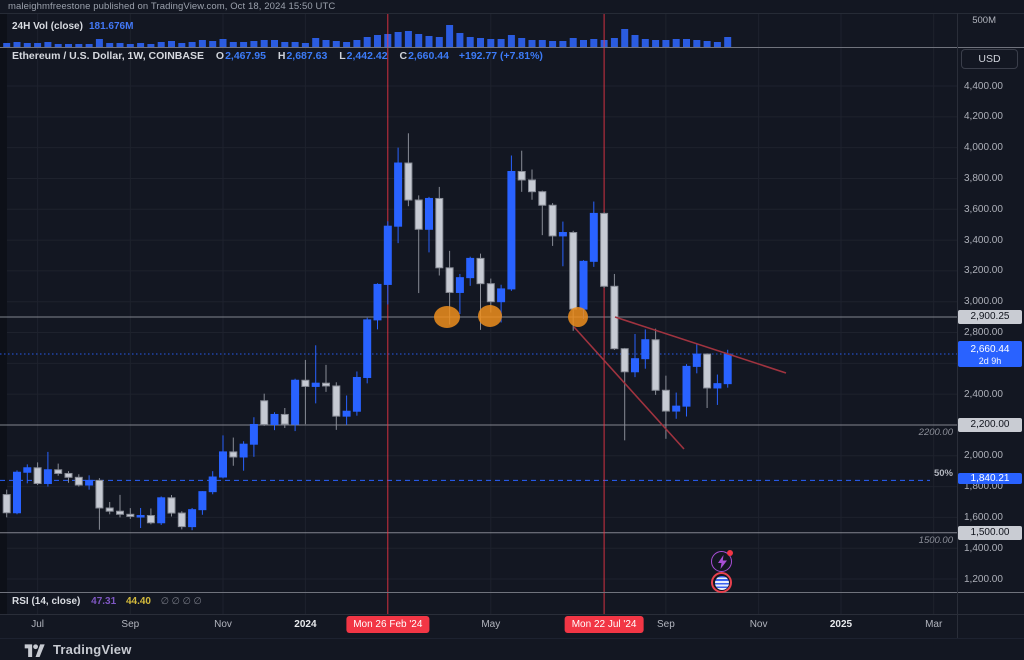 Image resolution: width=1024 pixels, height=660 pixels. I want to click on boost-lightning-button, so click(722, 561).